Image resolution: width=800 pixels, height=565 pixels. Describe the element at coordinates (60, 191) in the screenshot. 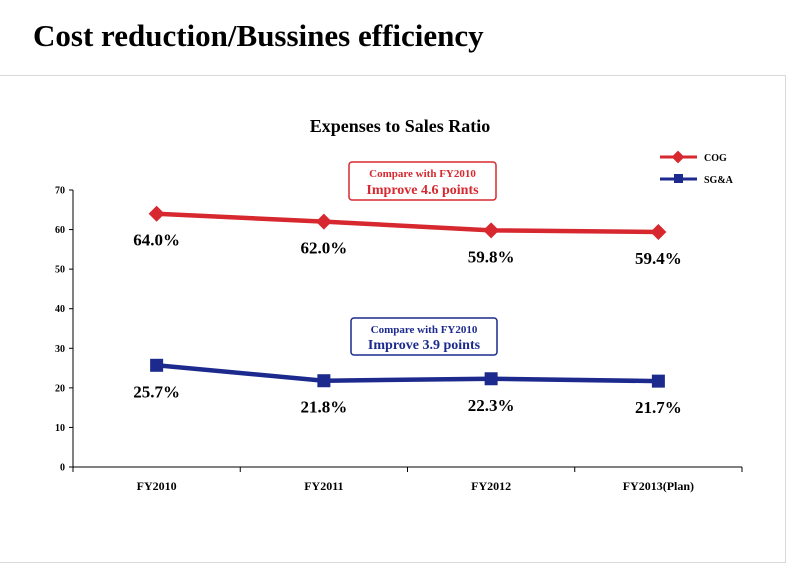

I see `y-tick-label: 70` at that location.